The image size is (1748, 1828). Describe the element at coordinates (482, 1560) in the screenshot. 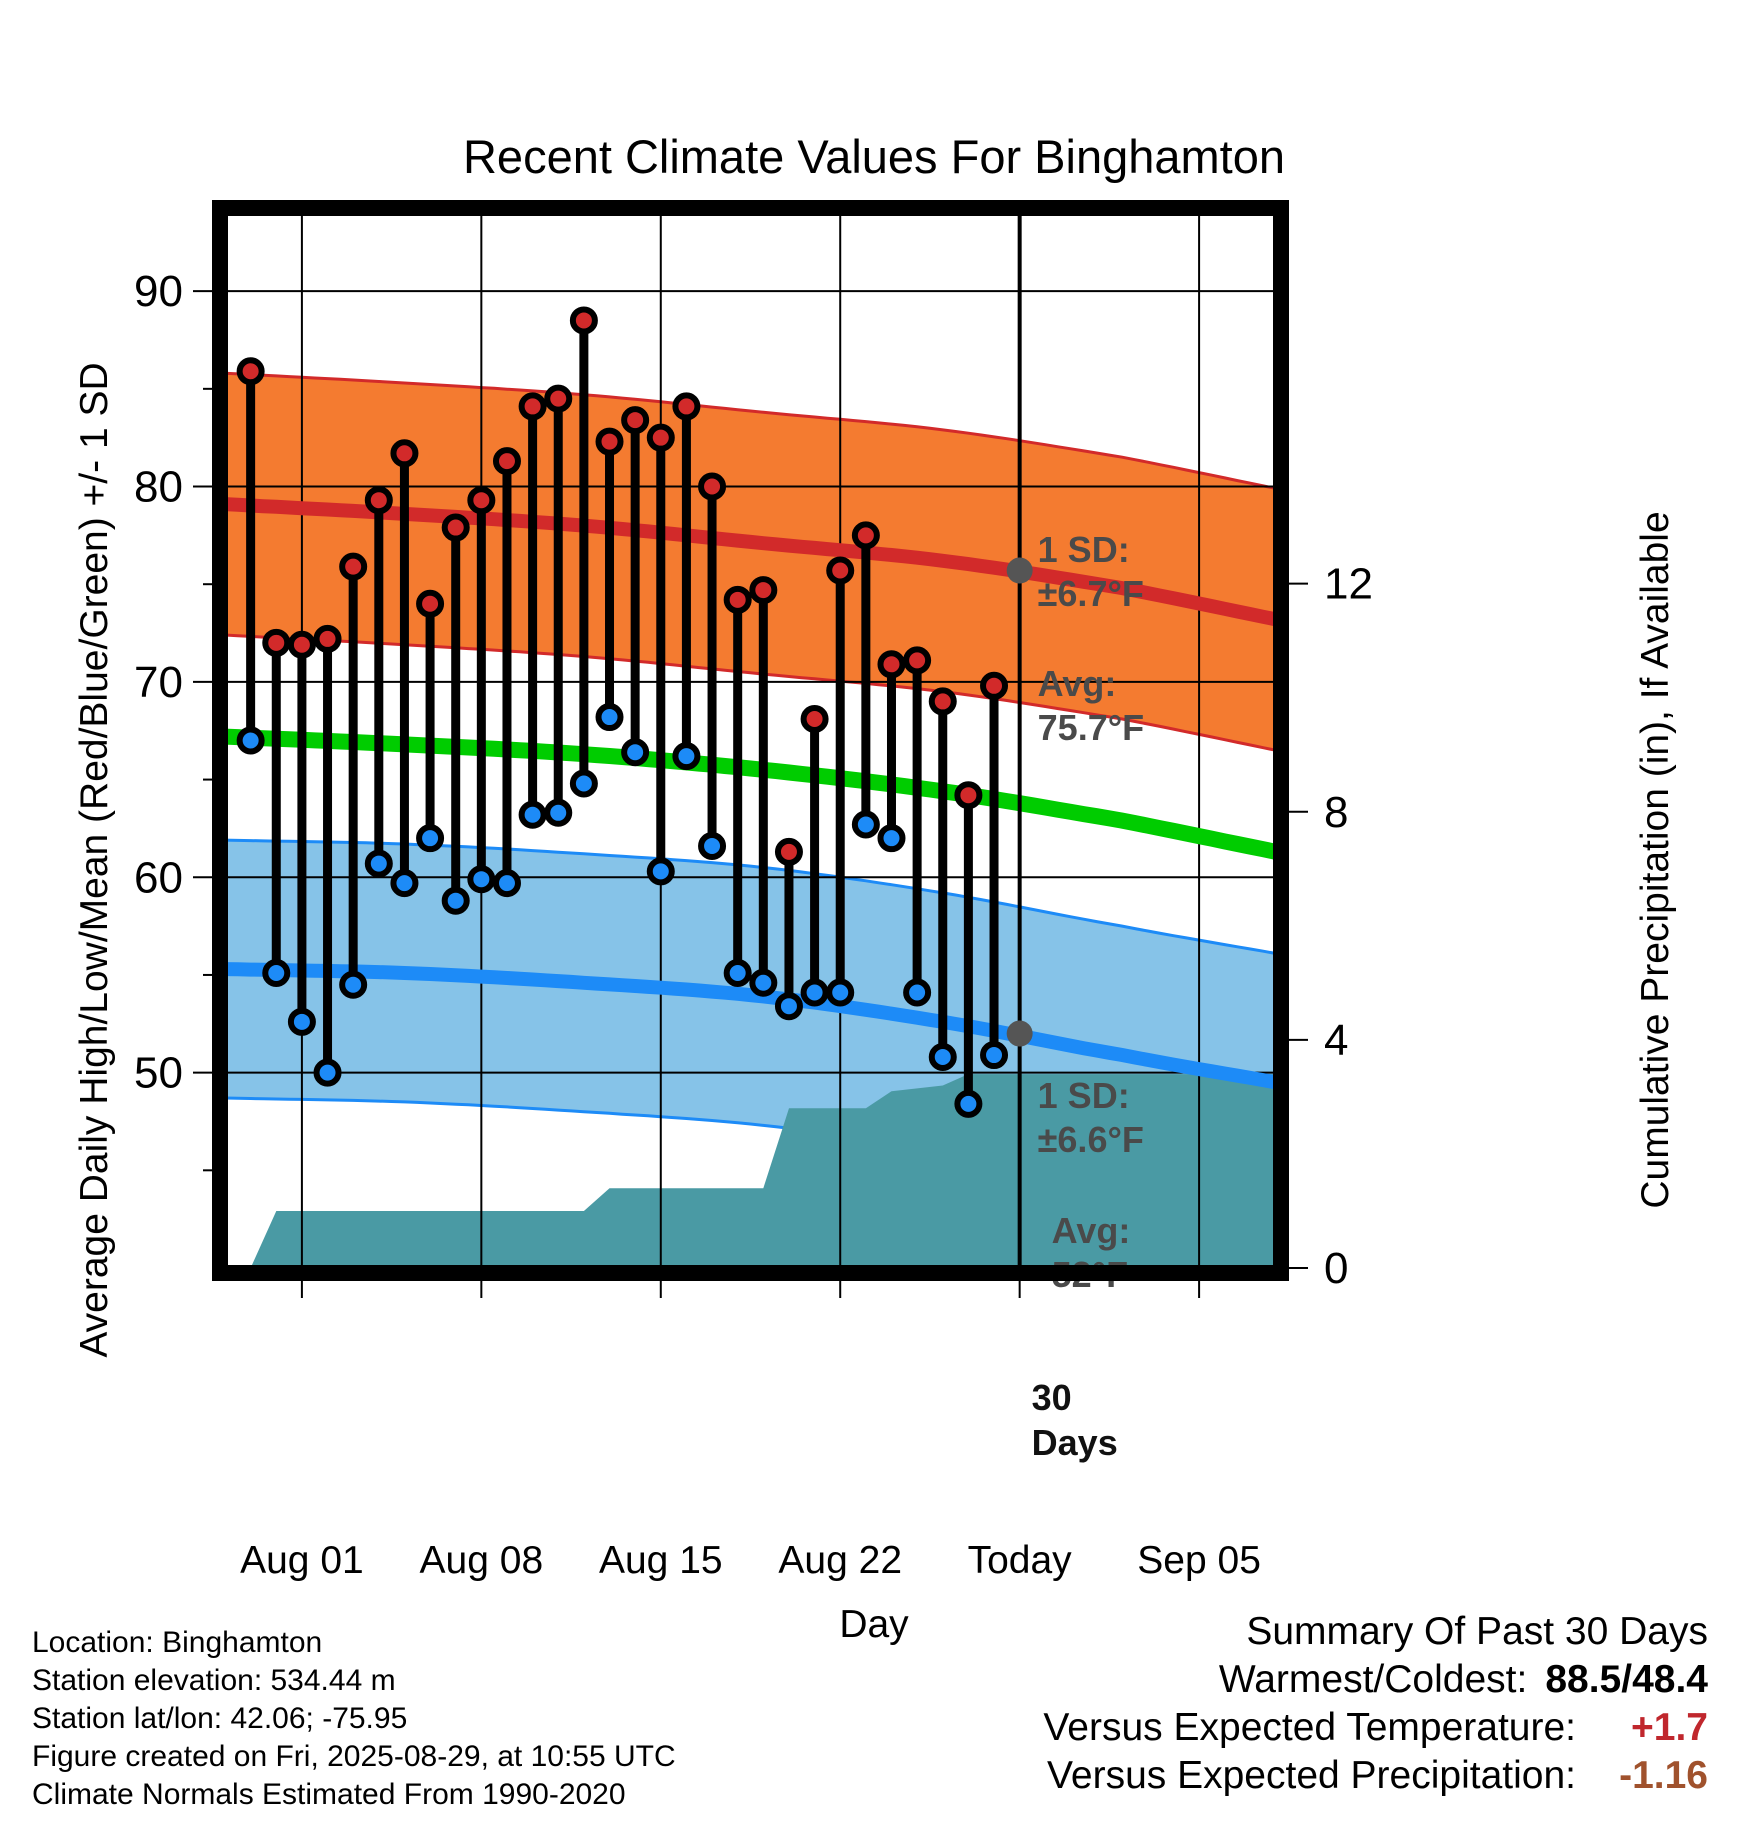

I see `x-tick-label: Aug 08` at that location.